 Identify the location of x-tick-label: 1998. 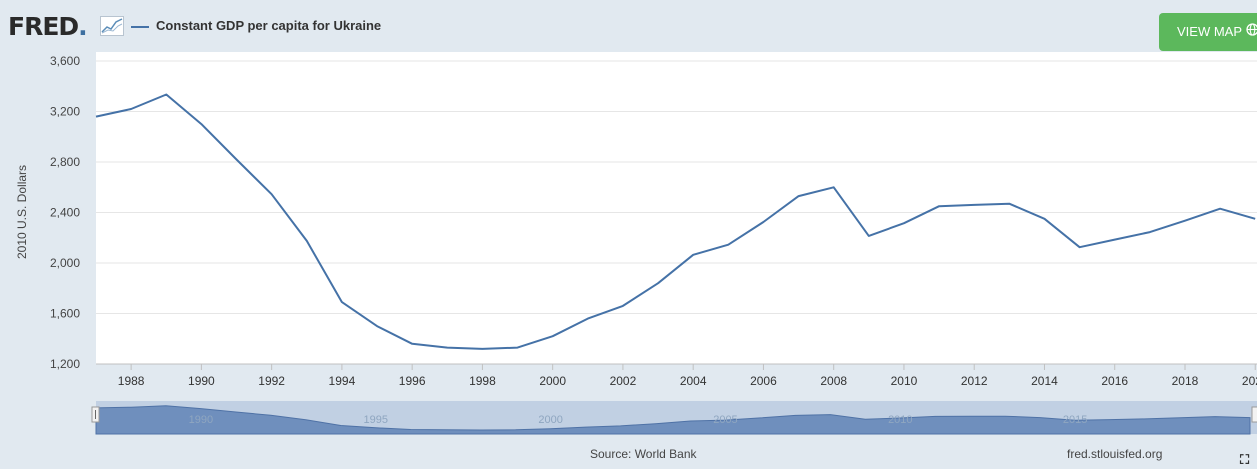
(482, 381).